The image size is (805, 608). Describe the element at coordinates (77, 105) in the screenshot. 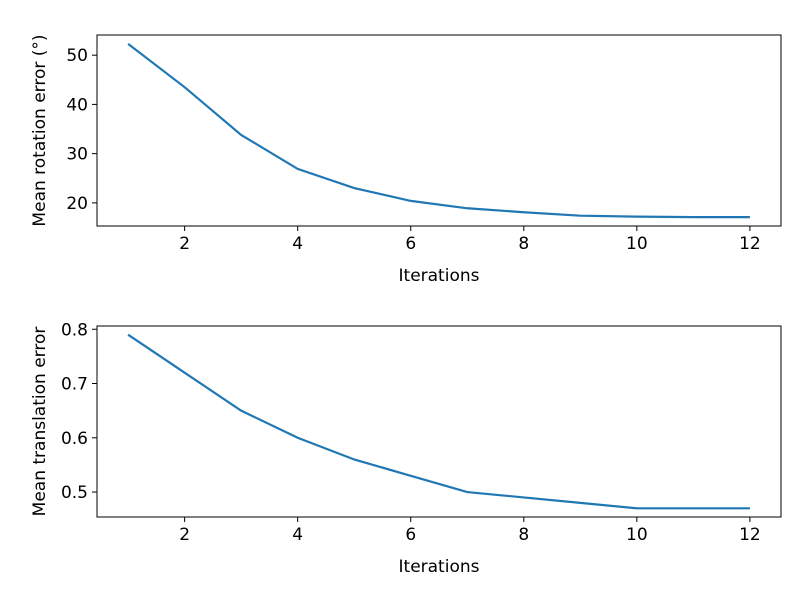

I see `y-tick-label: 40` at that location.